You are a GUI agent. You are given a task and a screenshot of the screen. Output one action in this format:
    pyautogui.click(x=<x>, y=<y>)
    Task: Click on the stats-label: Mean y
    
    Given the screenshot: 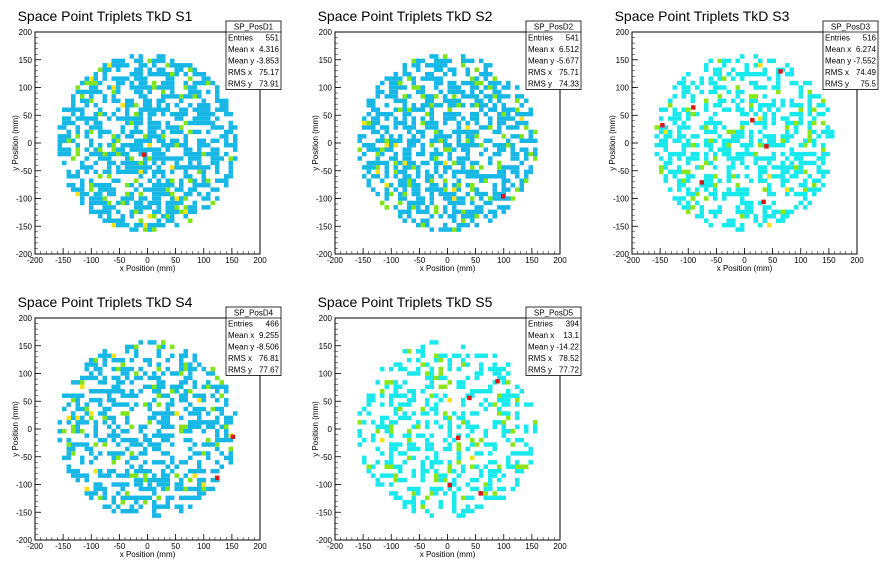 What is the action you would take?
    pyautogui.click(x=241, y=61)
    